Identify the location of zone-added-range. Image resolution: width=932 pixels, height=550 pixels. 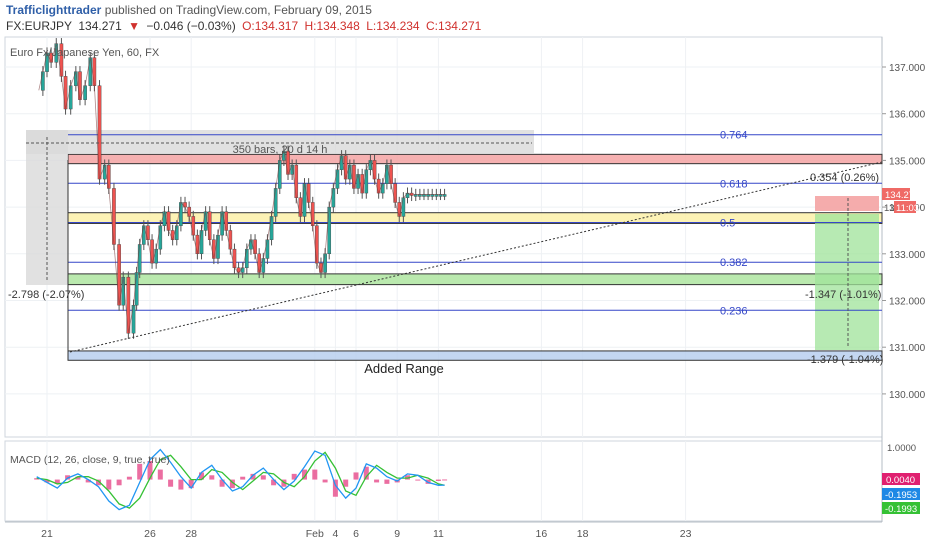
(475, 355).